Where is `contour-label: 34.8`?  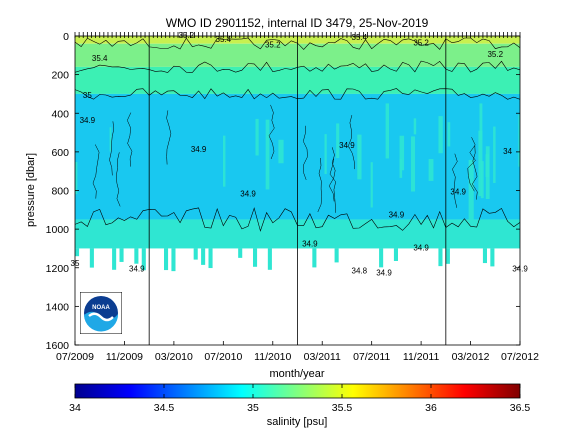 contour-label: 34.8 is located at coordinates (360, 271).